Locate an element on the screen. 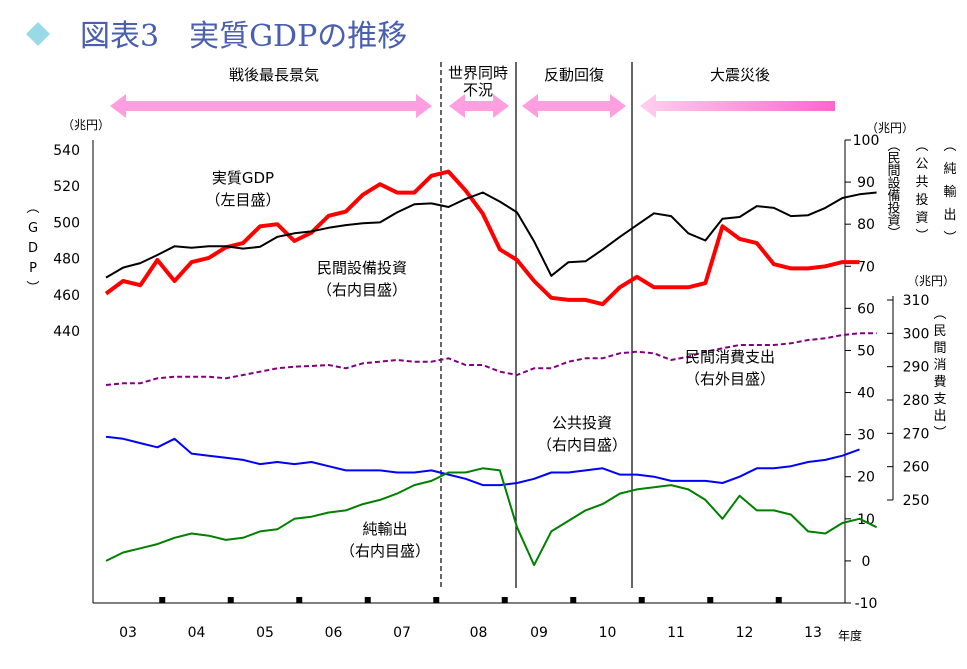 Image resolution: width=967 pixels, height=669 pixels. x-axis-label: 年度 is located at coordinates (850, 635).